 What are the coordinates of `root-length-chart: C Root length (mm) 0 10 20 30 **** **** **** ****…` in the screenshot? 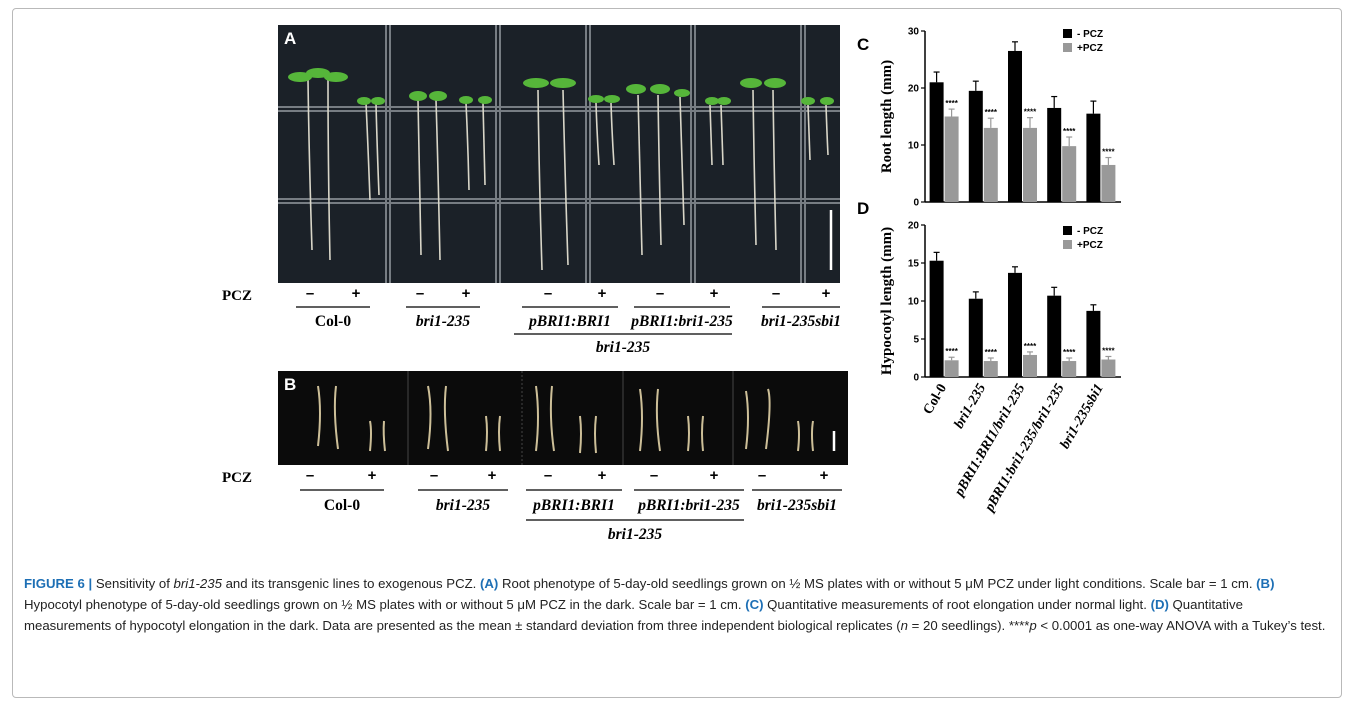 It's located at (989, 118).